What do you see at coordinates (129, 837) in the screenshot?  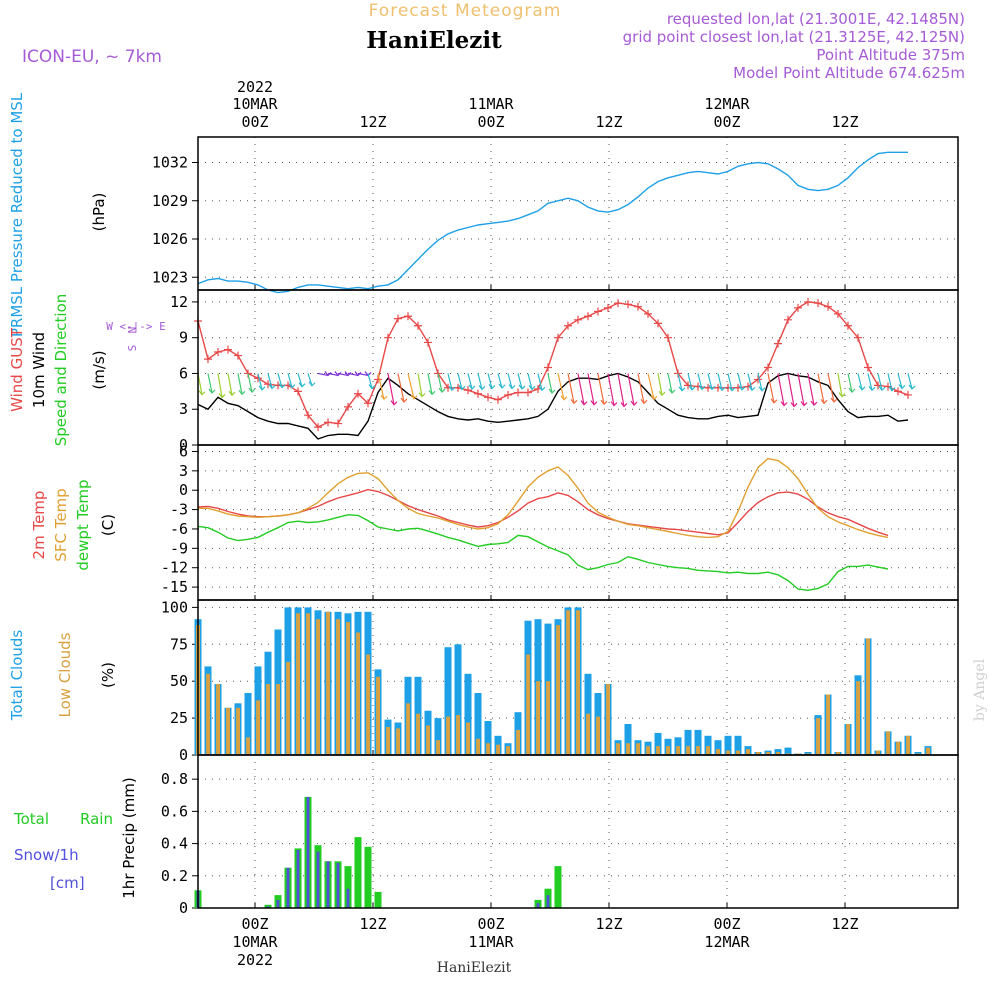 I see `precip-unit-label: 1hr Precip (mm)` at bounding box center [129, 837].